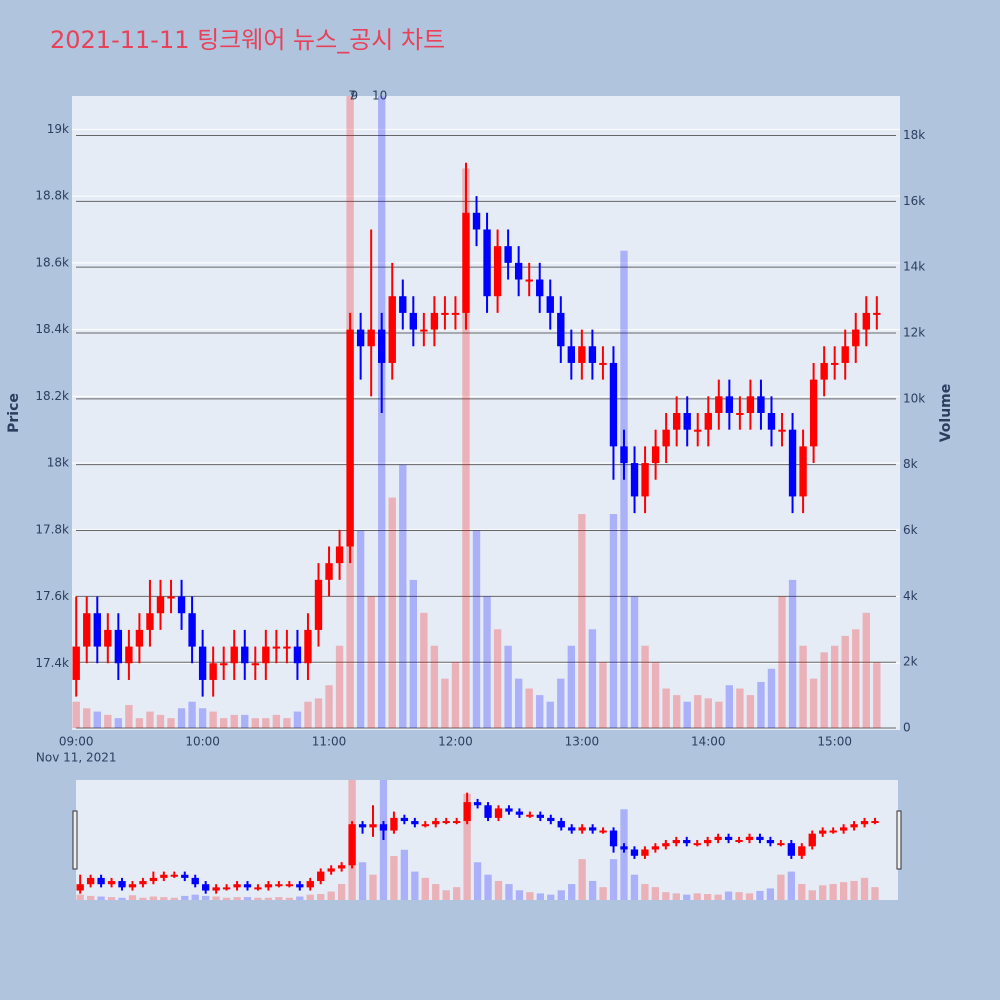 This screenshot has height=1000, width=1000. Describe the element at coordinates (914, 267) in the screenshot. I see `y2-tick-label: 14k` at that location.